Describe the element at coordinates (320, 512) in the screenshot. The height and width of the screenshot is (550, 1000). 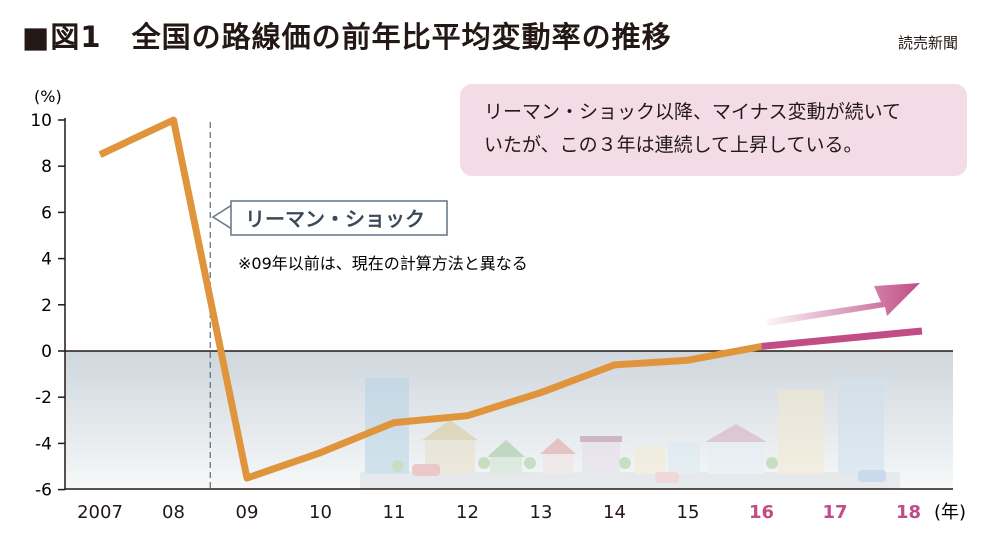
I see `x-tick-label: 10` at that location.